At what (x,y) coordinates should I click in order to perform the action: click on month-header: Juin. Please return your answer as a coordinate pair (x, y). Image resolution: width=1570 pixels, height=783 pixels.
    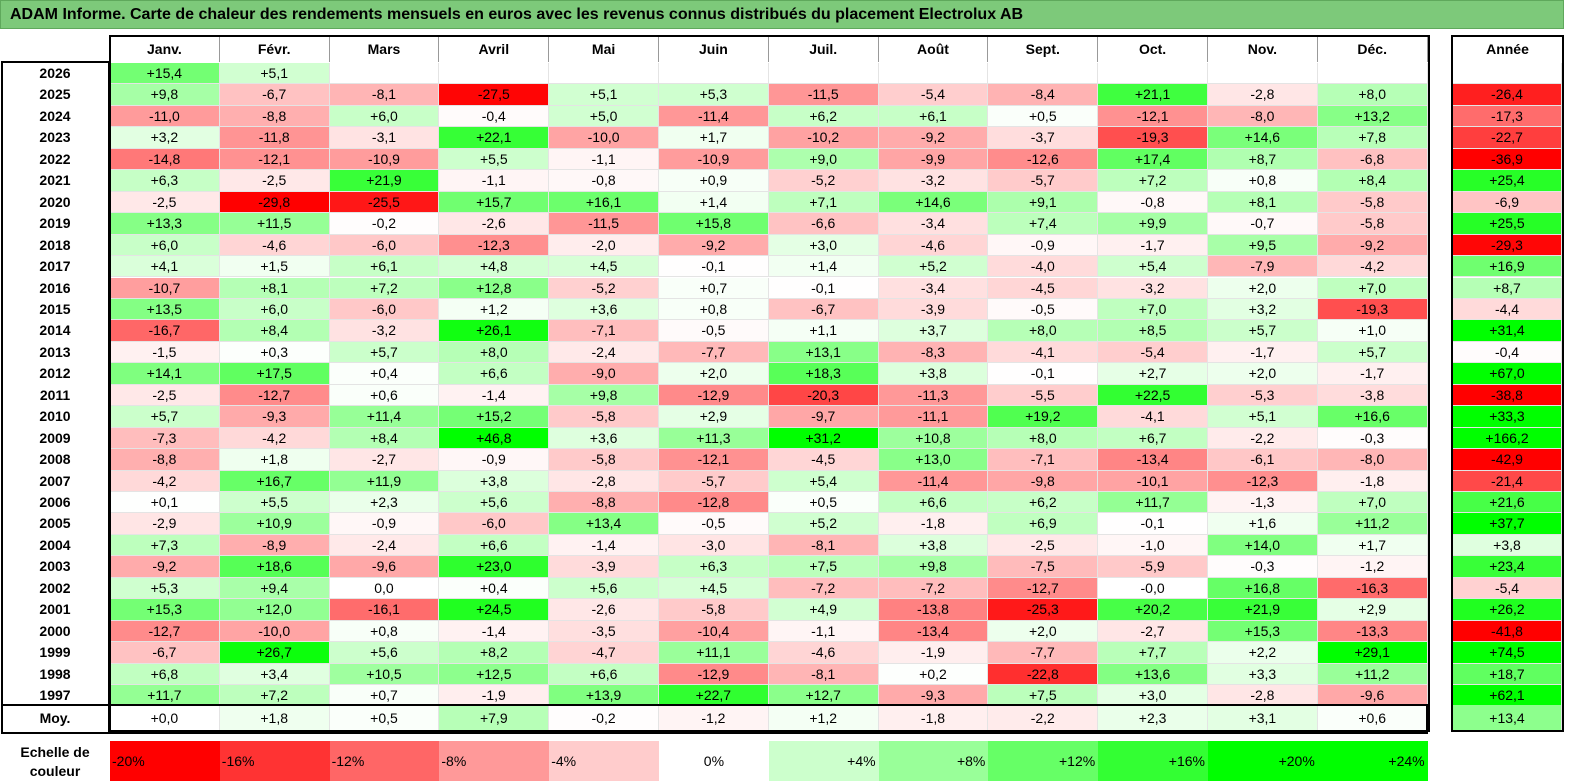
    Looking at the image, I should click on (714, 49).